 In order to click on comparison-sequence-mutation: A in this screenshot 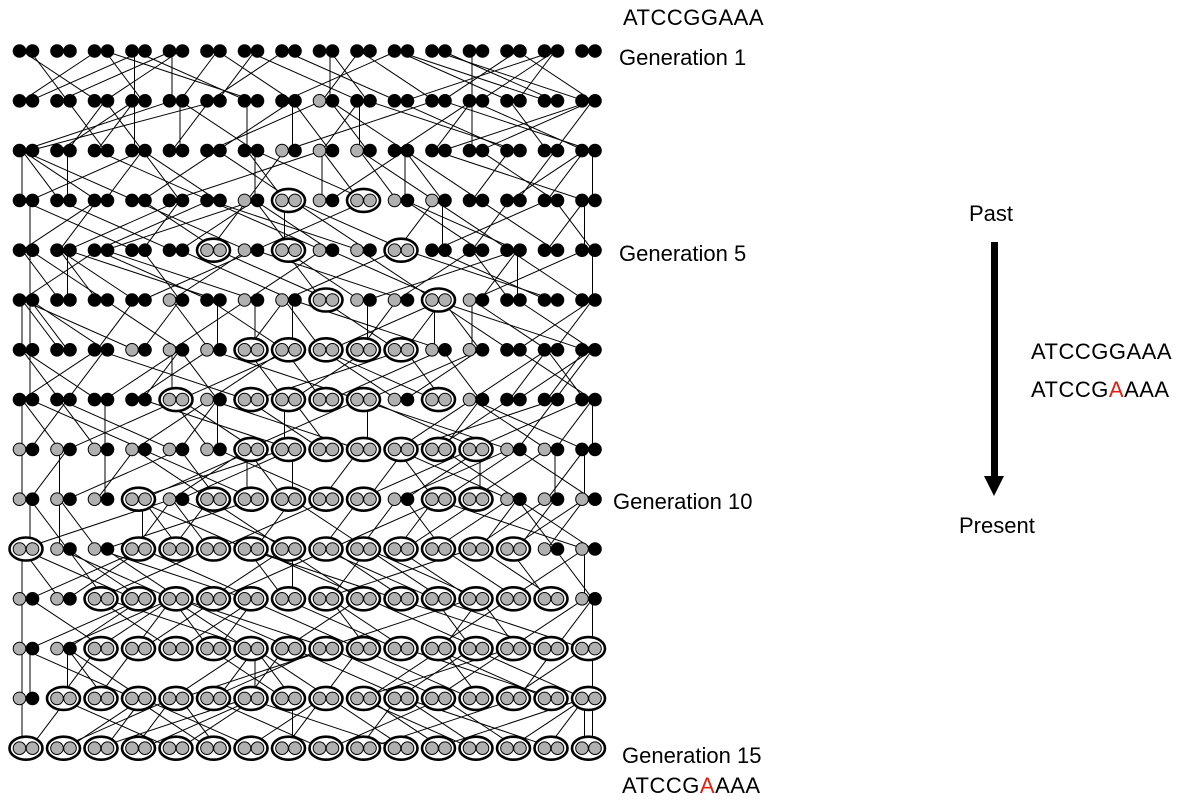, I will do `click(1116, 389)`.